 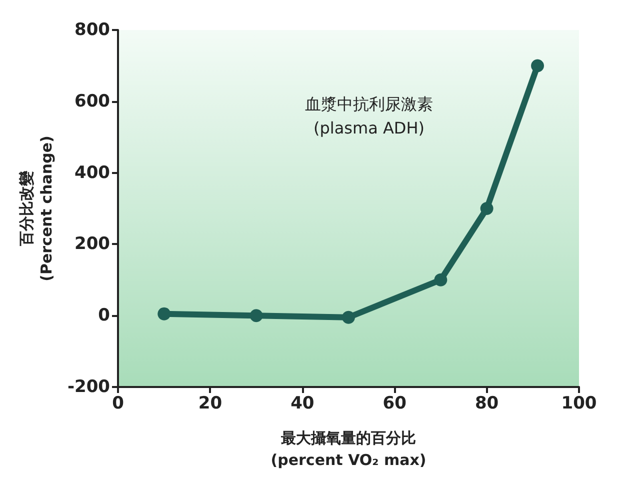 What do you see at coordinates (92, 30) in the screenshot?
I see `y-tick-label: 800` at bounding box center [92, 30].